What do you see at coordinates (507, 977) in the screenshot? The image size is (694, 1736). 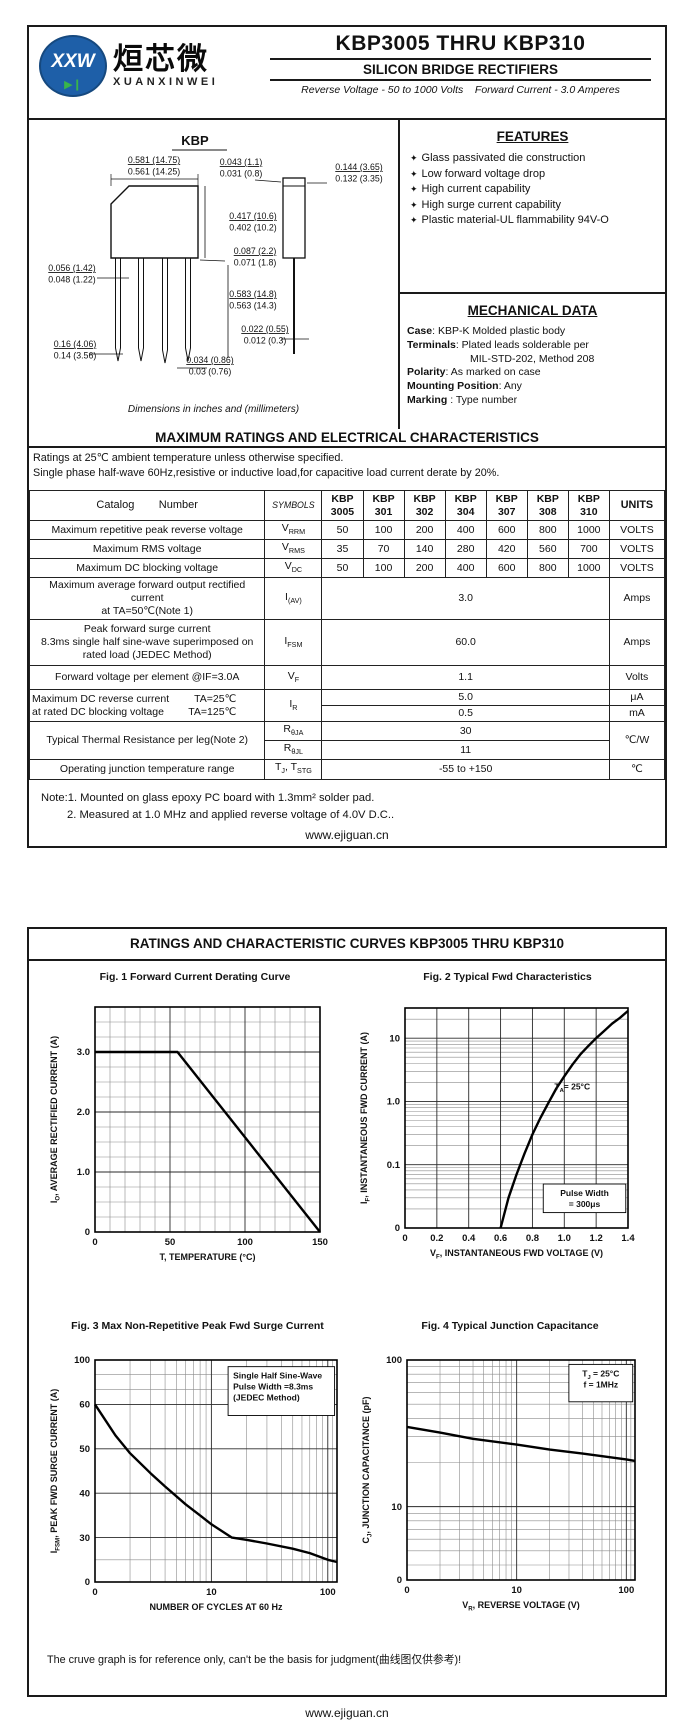 I see `fig2-title: Fig. 2 Typical Fwd Characteristics` at bounding box center [507, 977].